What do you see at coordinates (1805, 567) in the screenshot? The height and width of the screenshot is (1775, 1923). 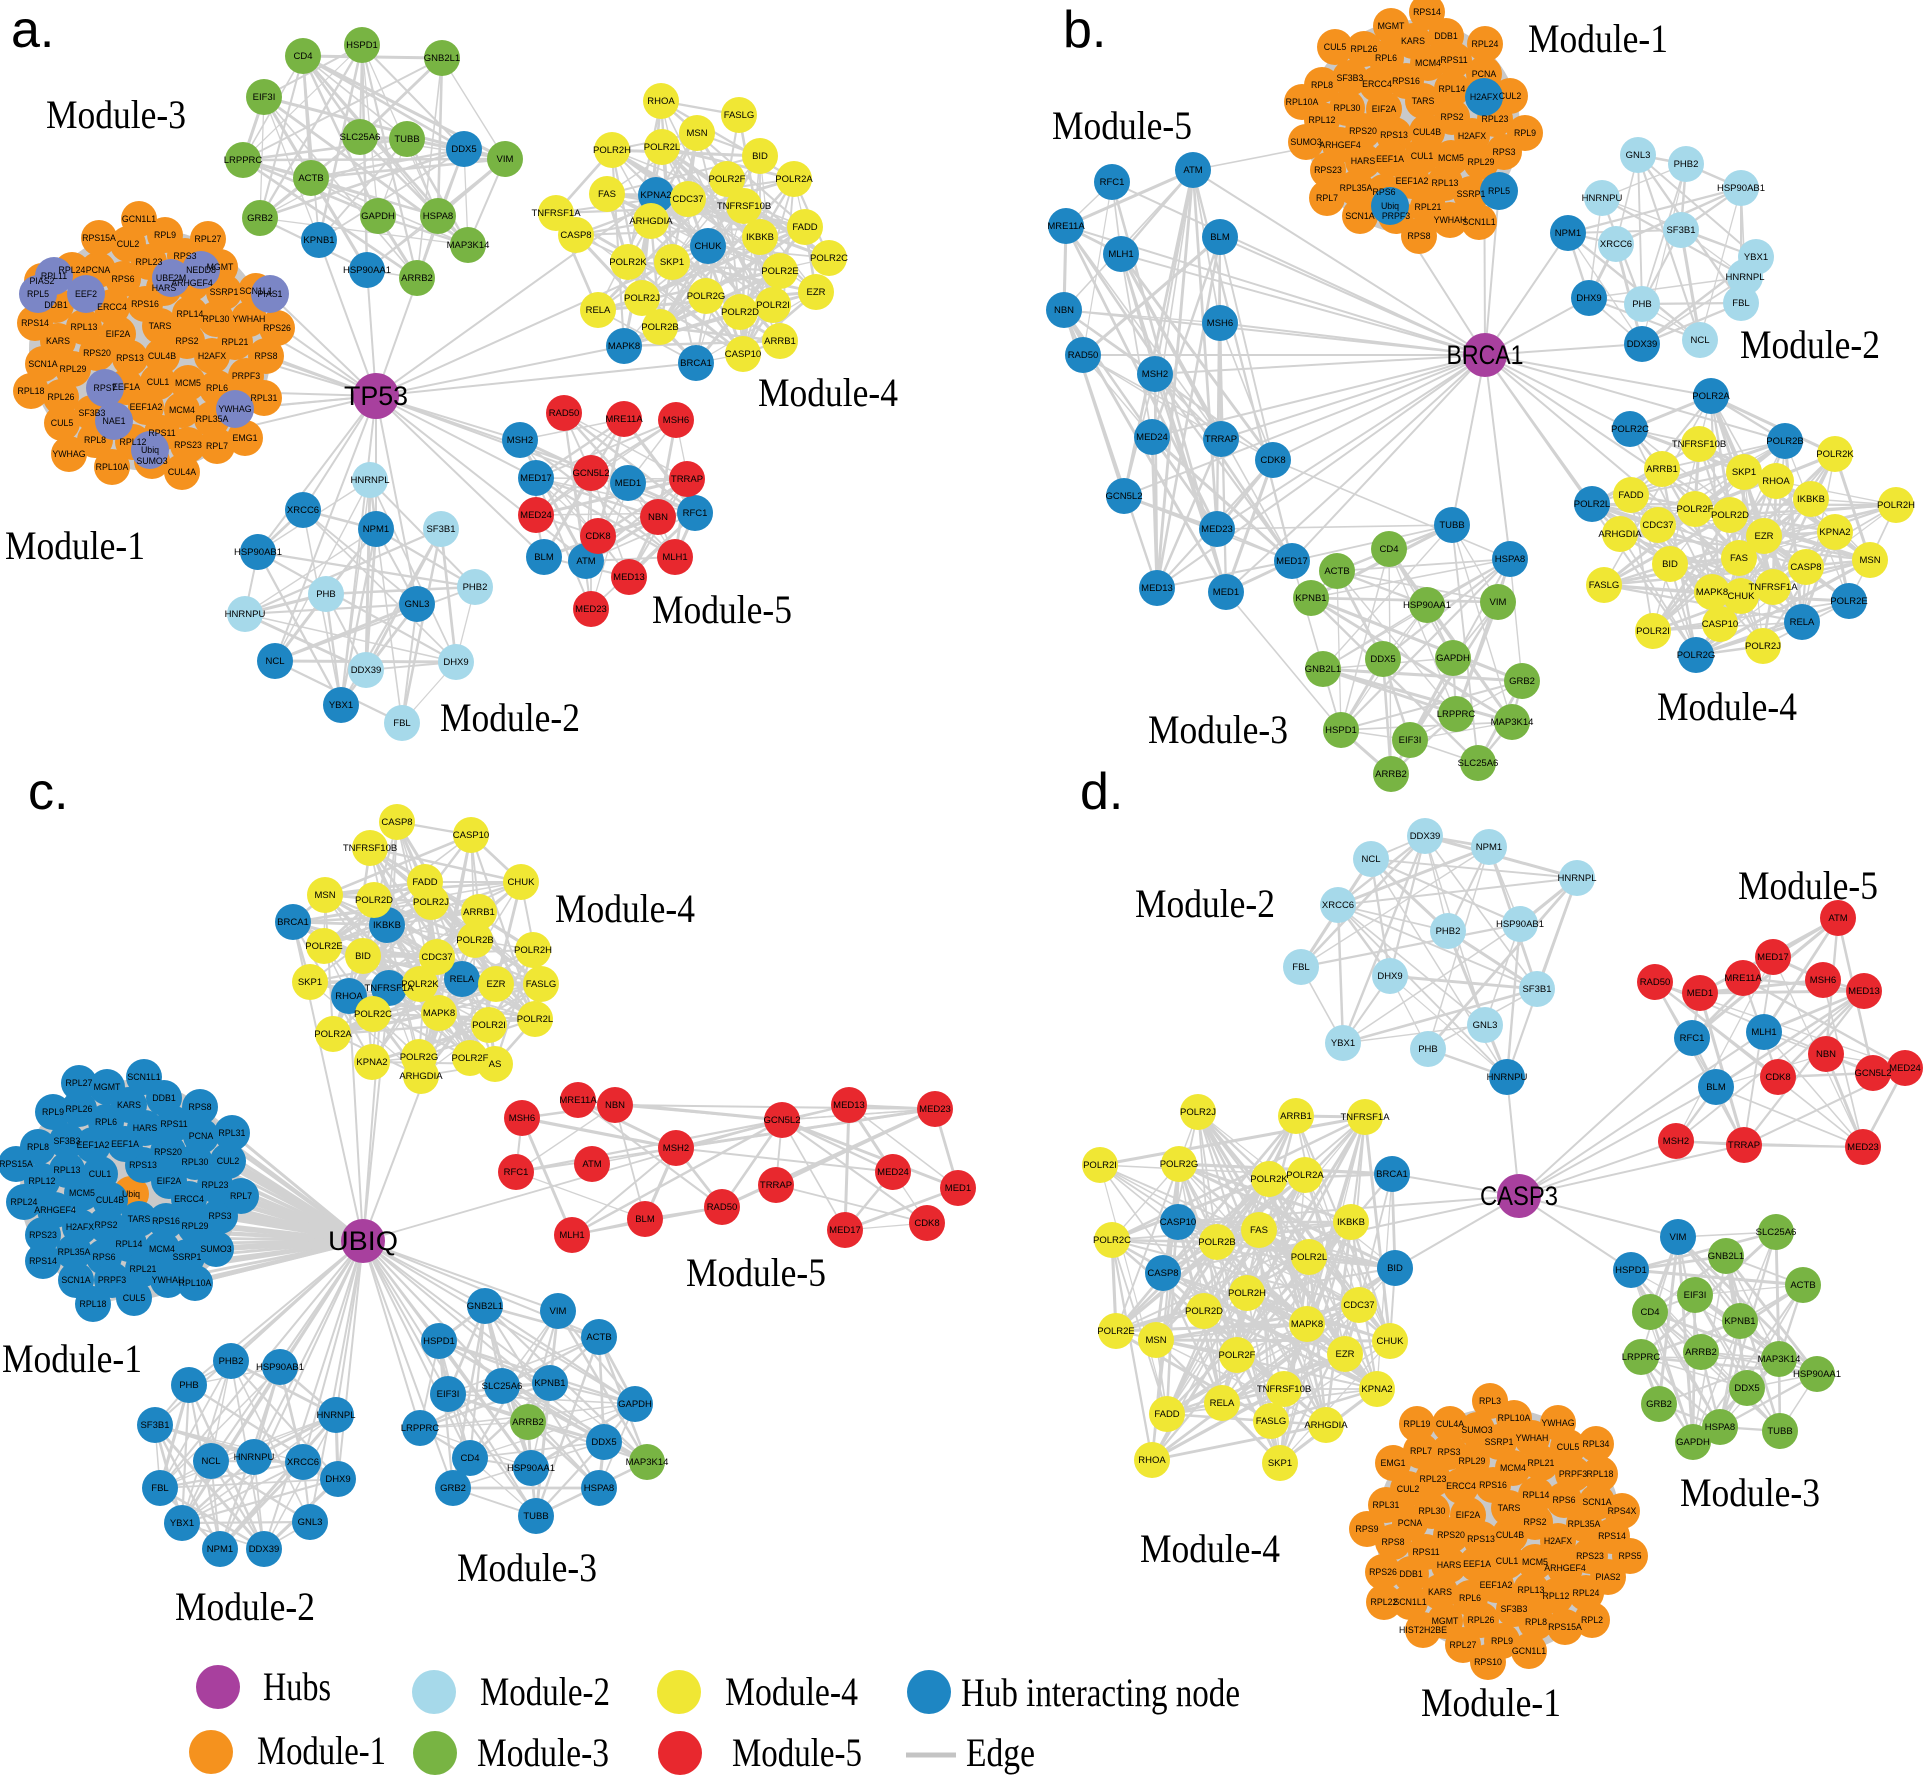 I see `svg-text: CASP8` at bounding box center [1805, 567].